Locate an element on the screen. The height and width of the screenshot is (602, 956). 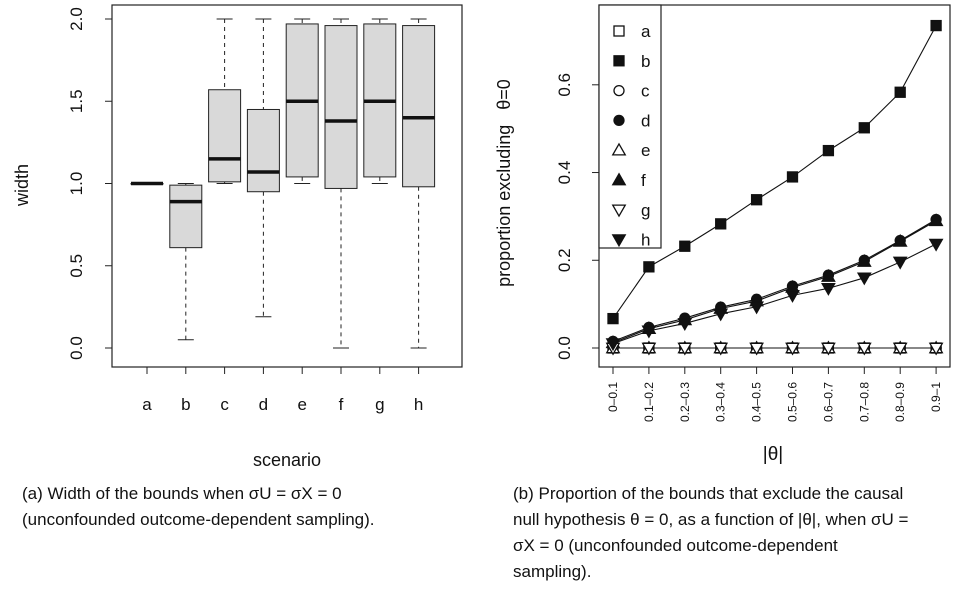
legend-label-c: c is located at coordinates (645, 91).